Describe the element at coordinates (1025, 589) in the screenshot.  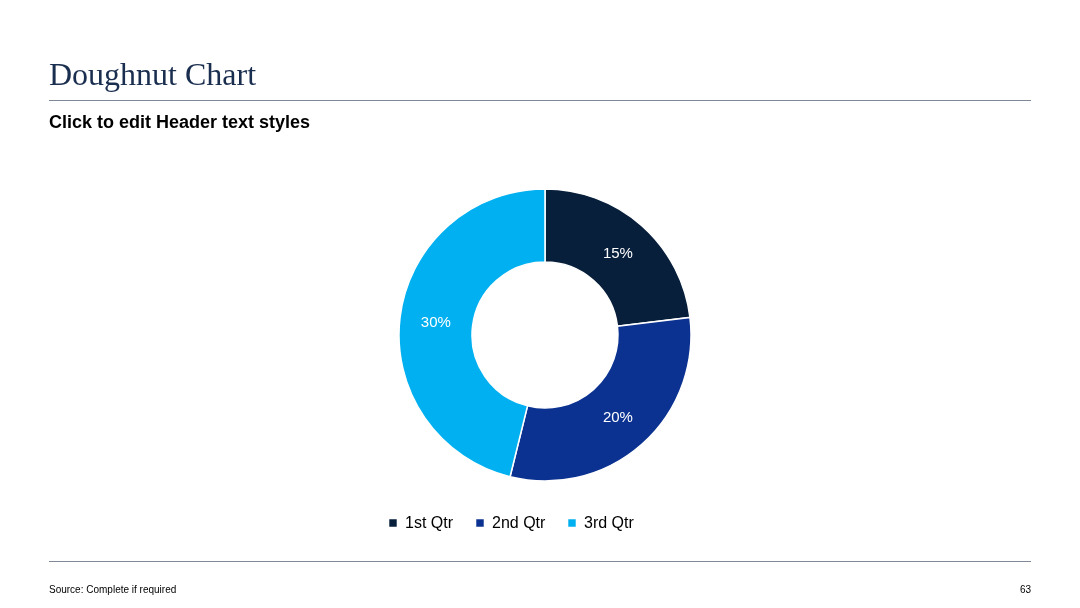
I see `text: 63` at that location.